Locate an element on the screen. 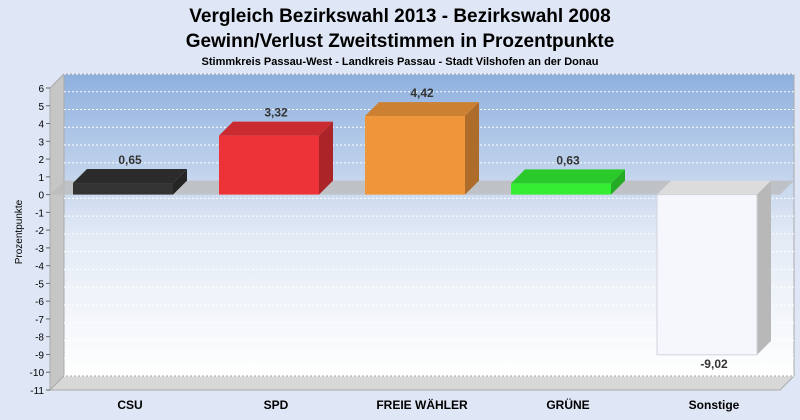 The height and width of the screenshot is (420, 800). y-tick-label: -9 is located at coordinates (39, 355).